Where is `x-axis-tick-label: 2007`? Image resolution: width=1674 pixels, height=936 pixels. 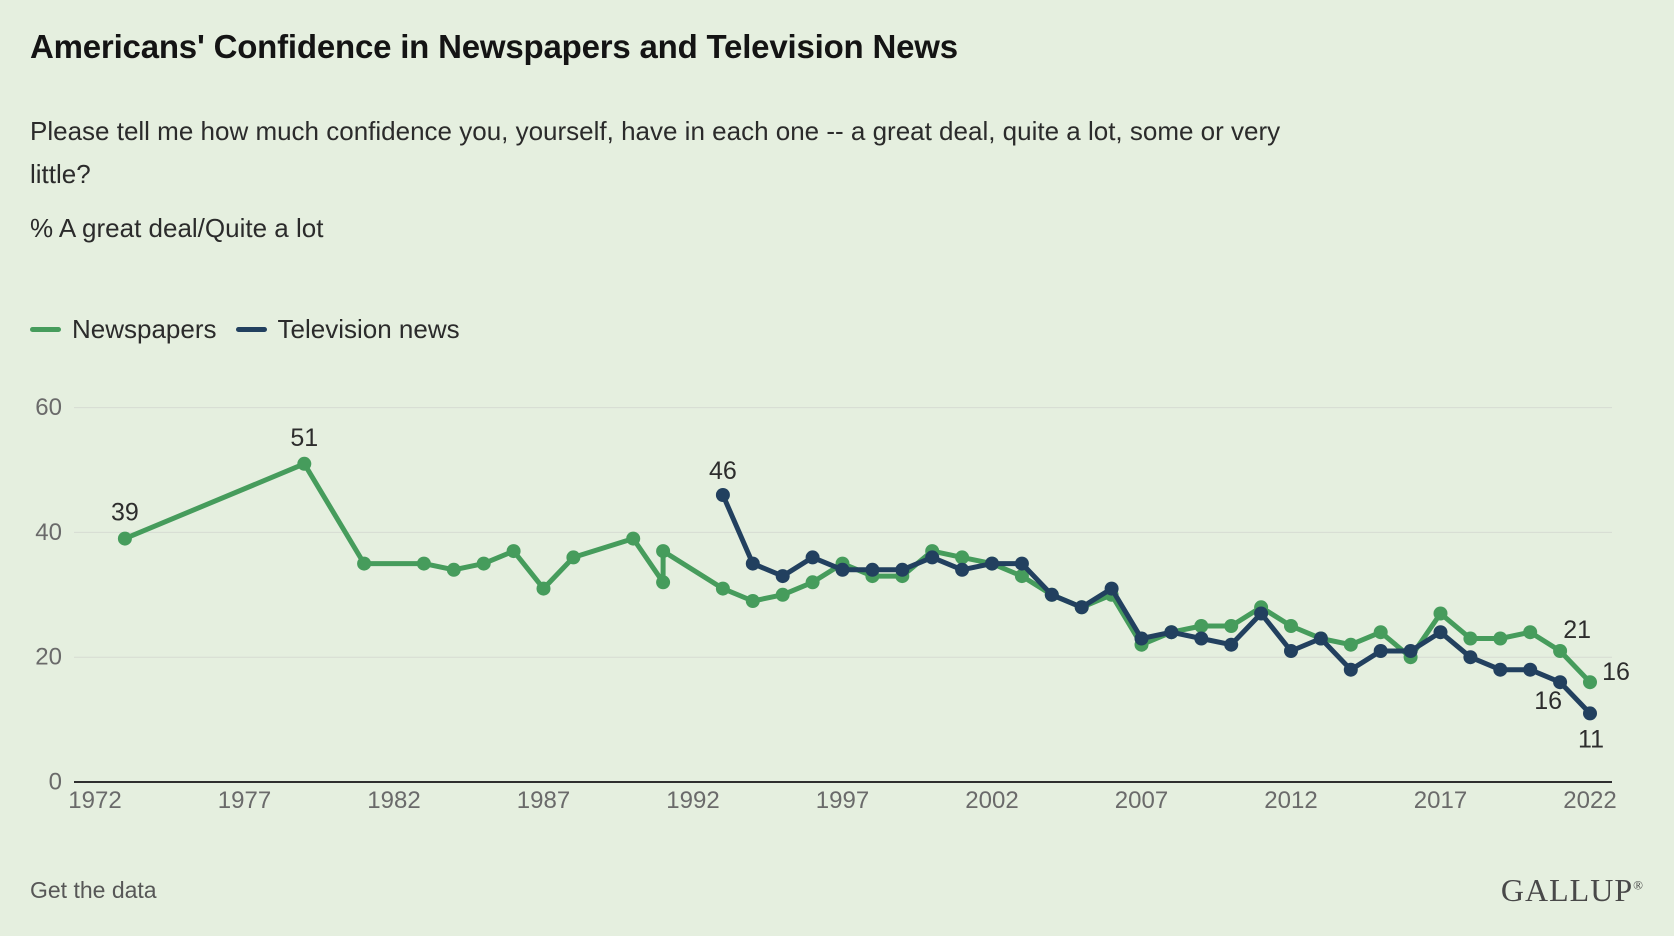 x-axis-tick-label: 2007 is located at coordinates (1141, 800).